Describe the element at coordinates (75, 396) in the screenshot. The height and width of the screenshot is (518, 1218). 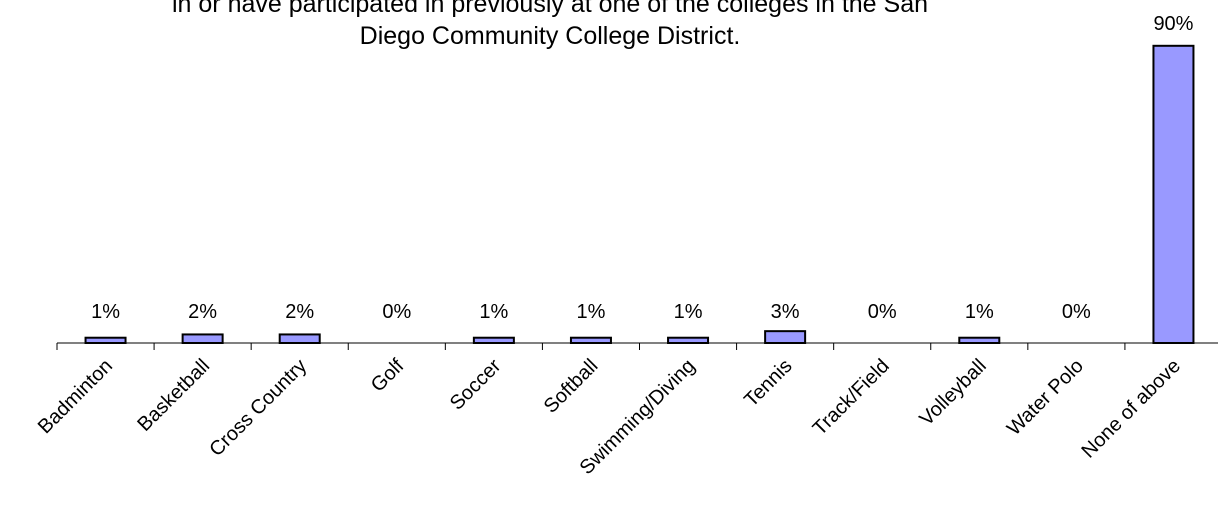
I see `x-tick-label: Badminton` at that location.